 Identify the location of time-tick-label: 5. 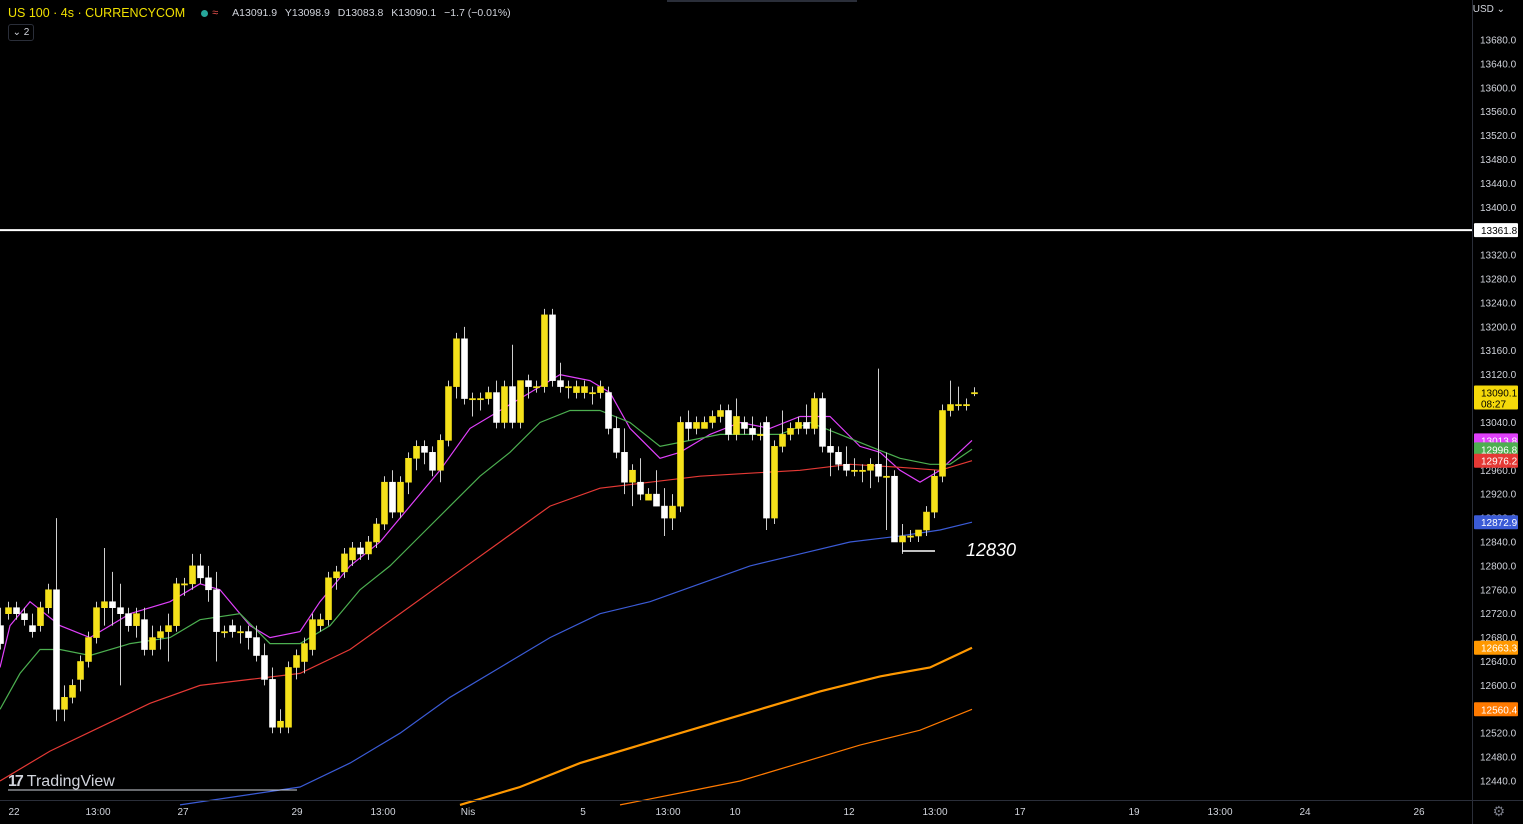
(583, 812).